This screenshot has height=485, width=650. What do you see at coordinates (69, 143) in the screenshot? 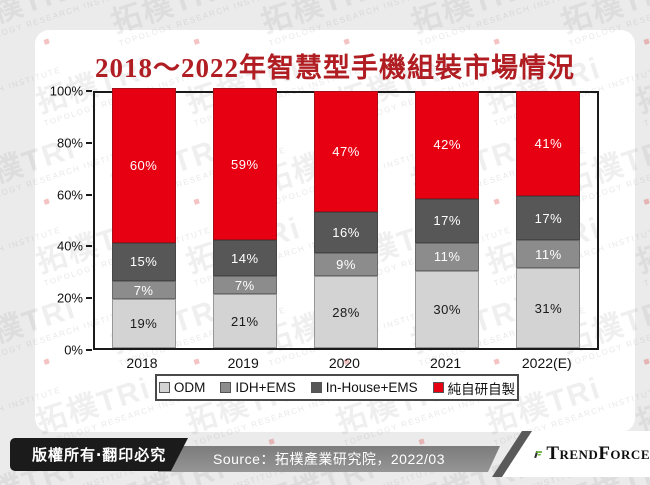
I see `y-tick-label: 80%` at bounding box center [69, 143].